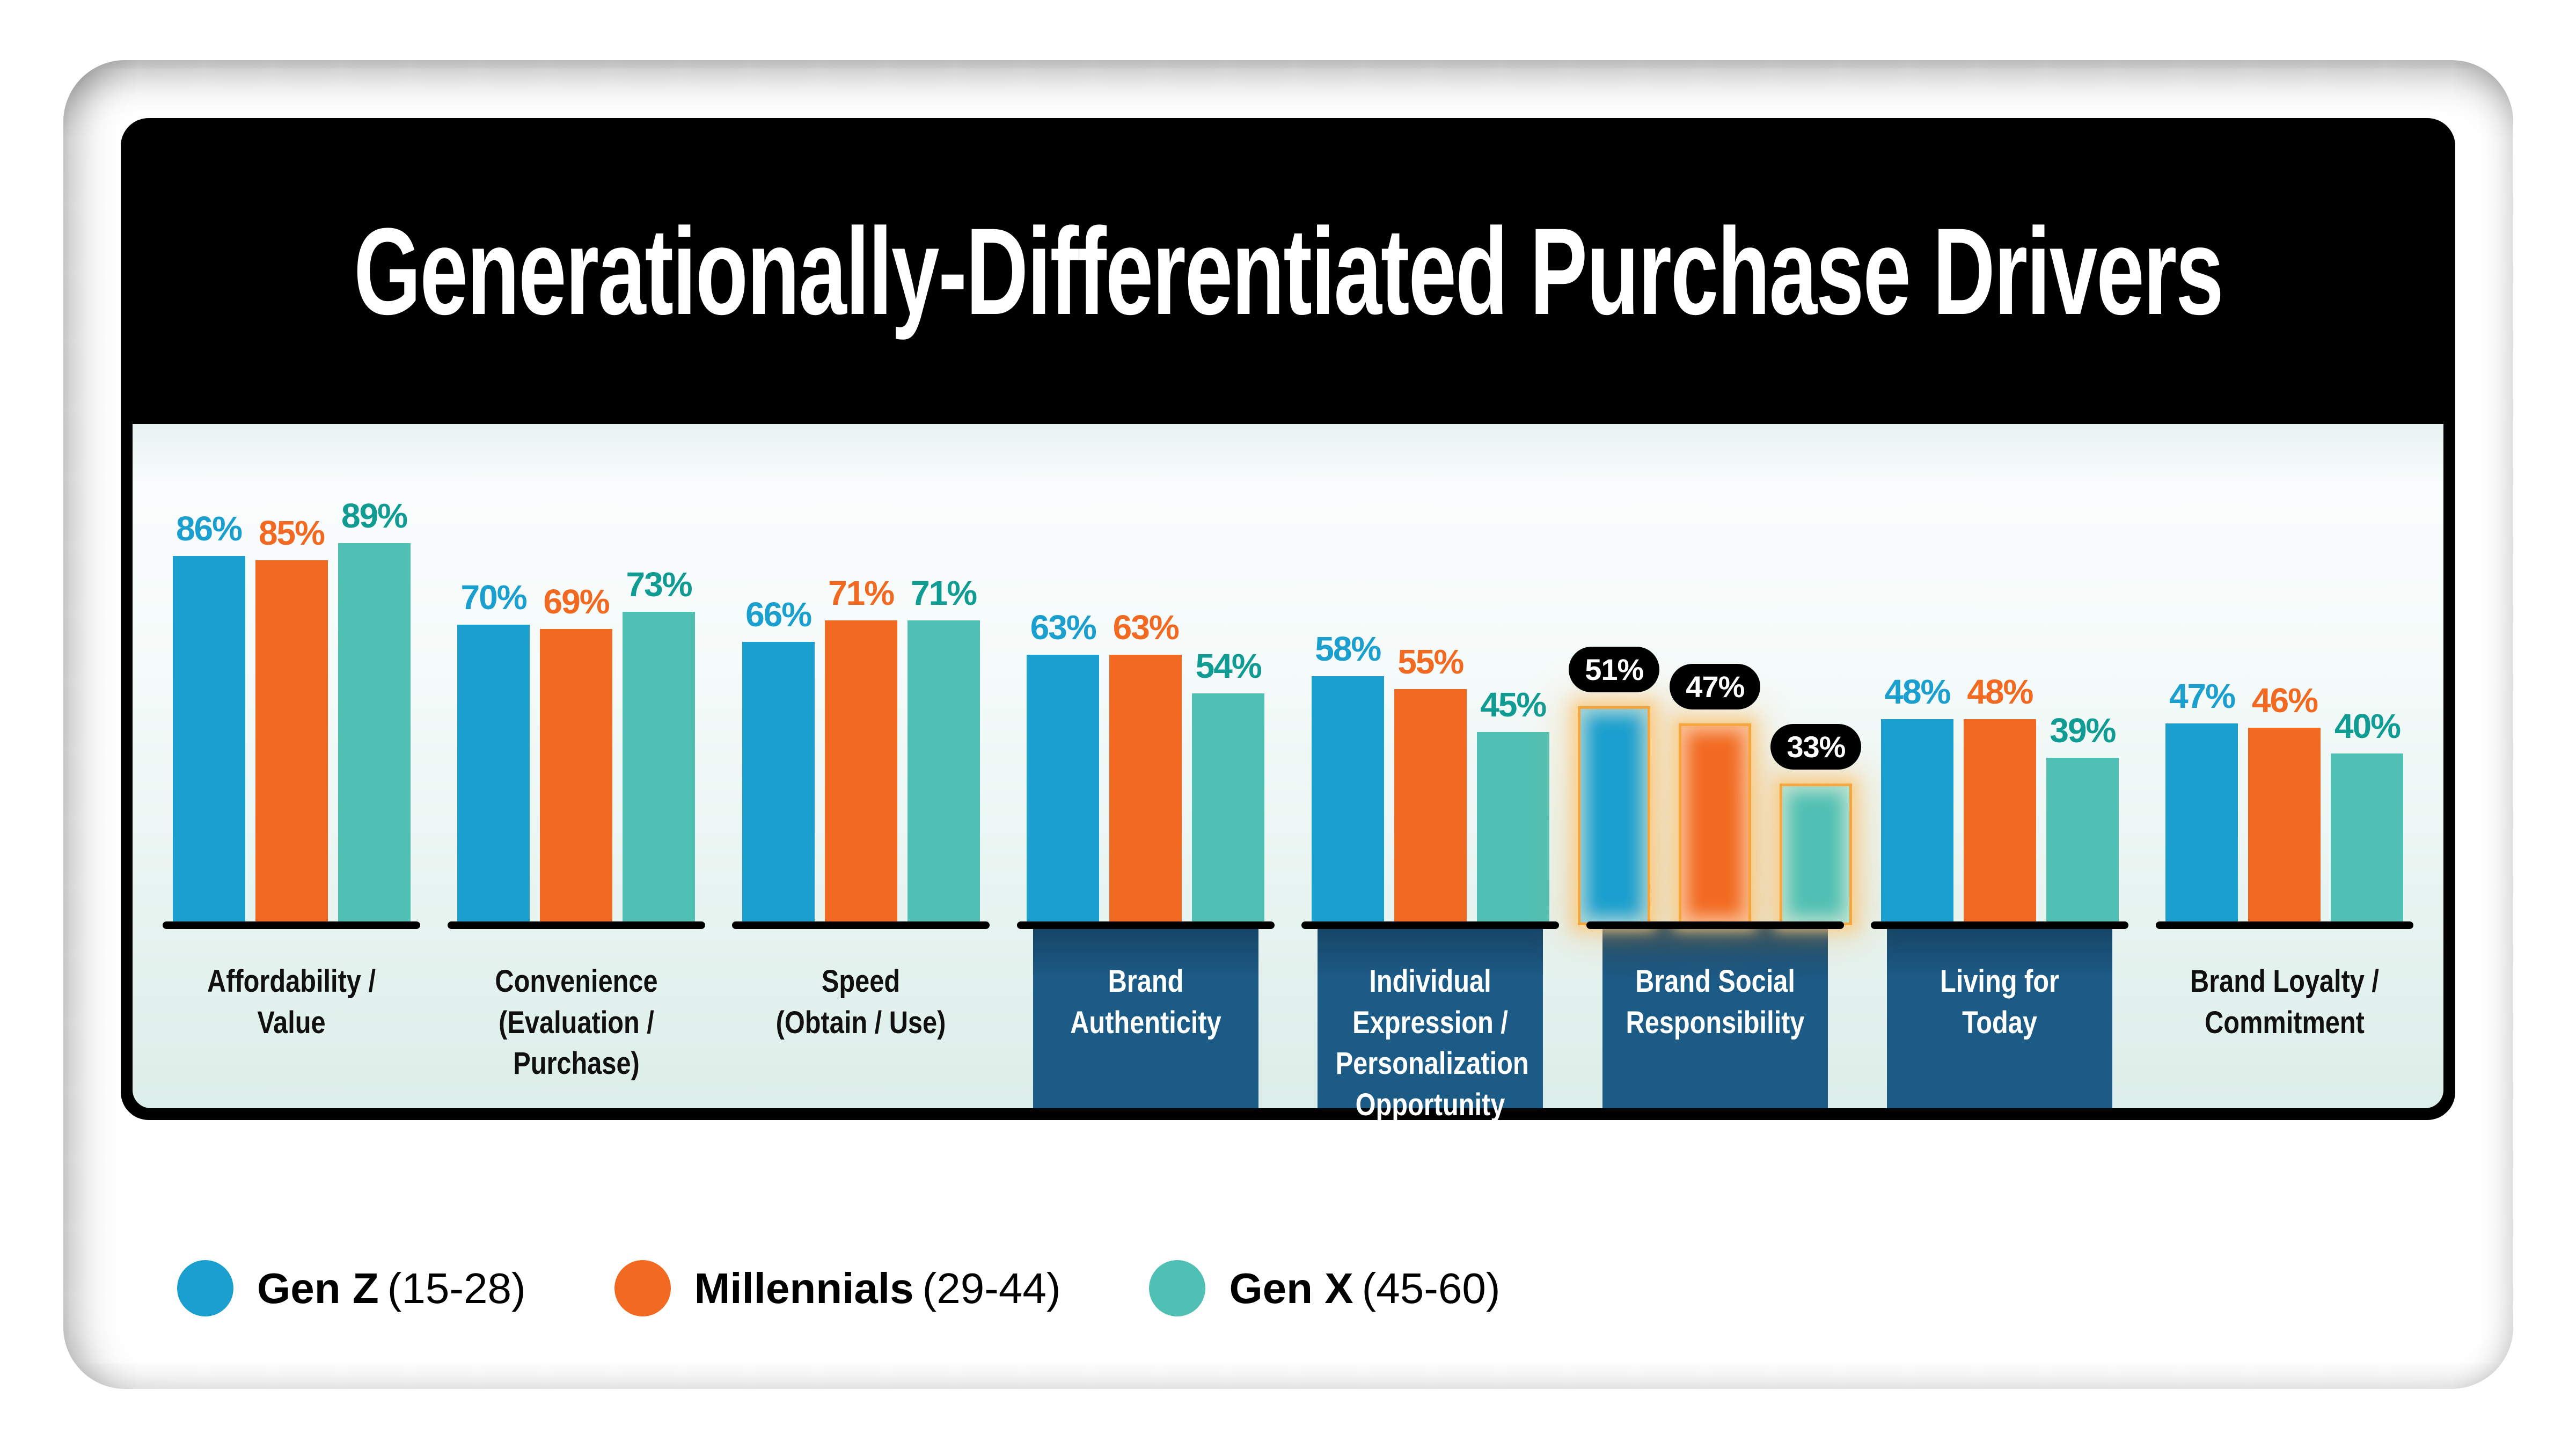  Describe the element at coordinates (291, 719) in the screenshot. I see `bar-column-millennials-29-44: 85%` at that location.